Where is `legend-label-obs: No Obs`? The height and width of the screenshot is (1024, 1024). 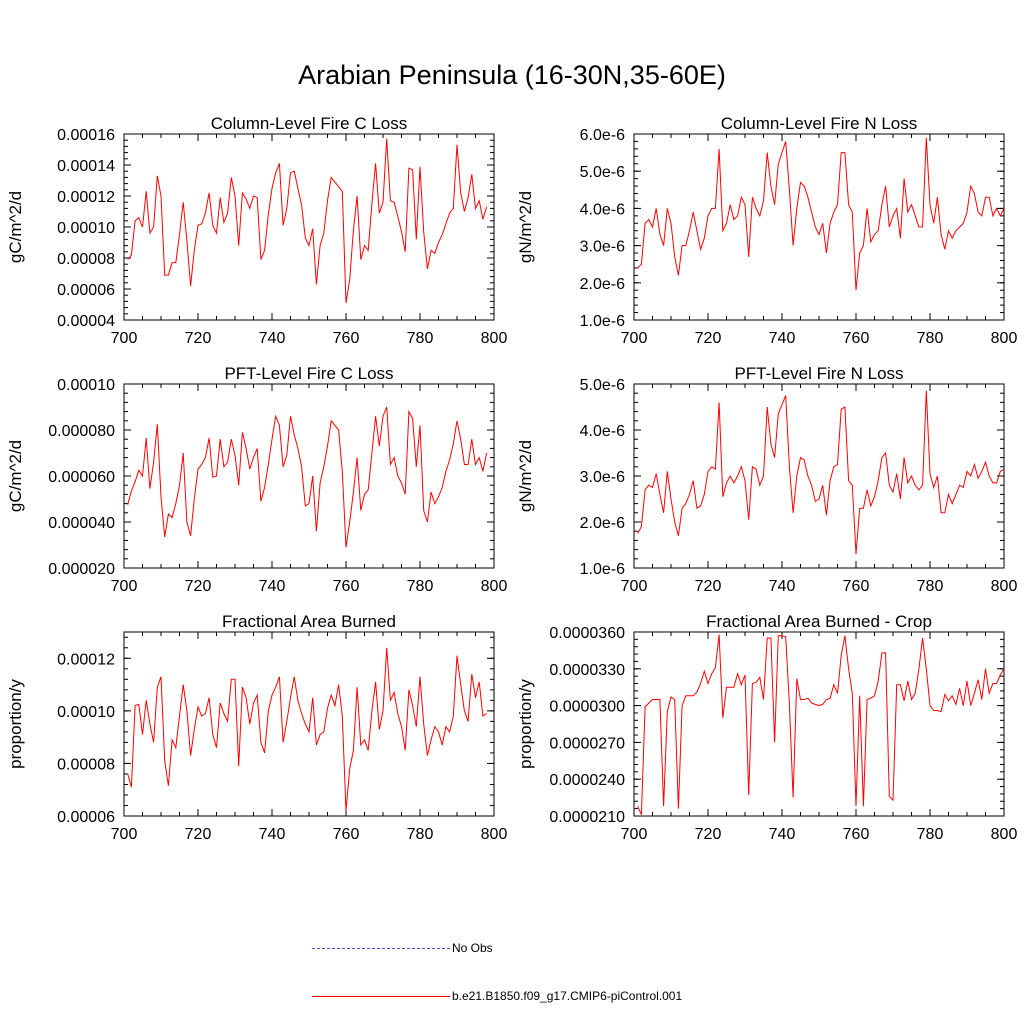
legend-label-obs: No Obs is located at coordinates (472, 948).